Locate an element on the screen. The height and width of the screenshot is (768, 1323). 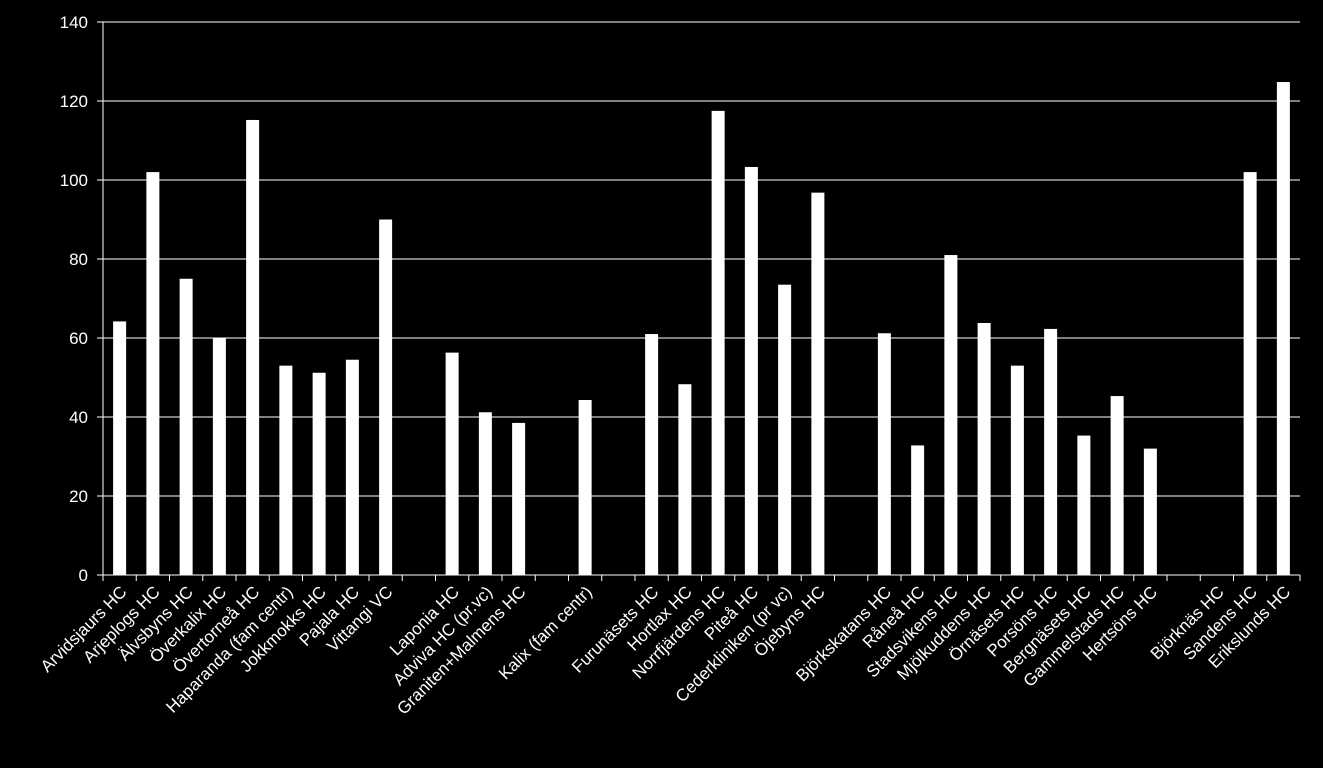
y-tick-label: 80 is located at coordinates (78, 259).